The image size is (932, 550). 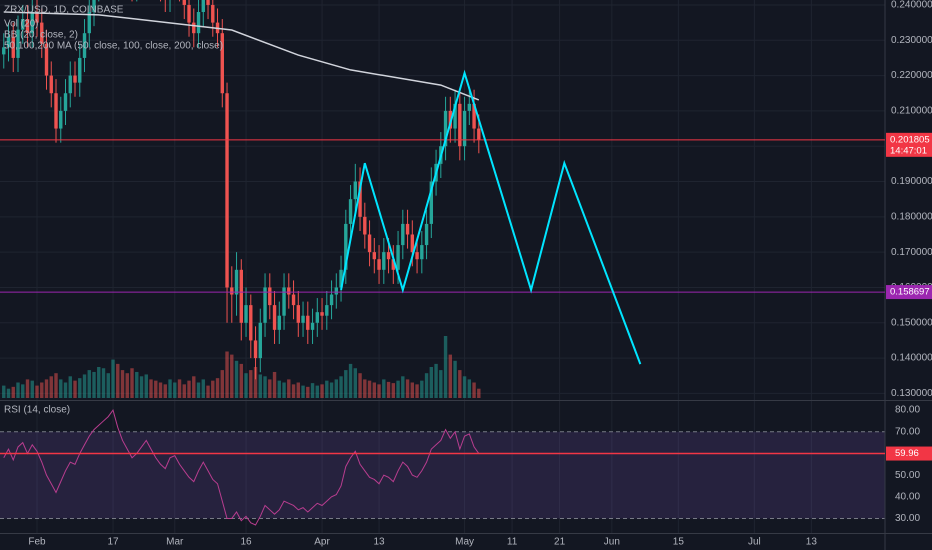 What do you see at coordinates (911, 393) in the screenshot?
I see `y-tick-label: 0.130000` at bounding box center [911, 393].